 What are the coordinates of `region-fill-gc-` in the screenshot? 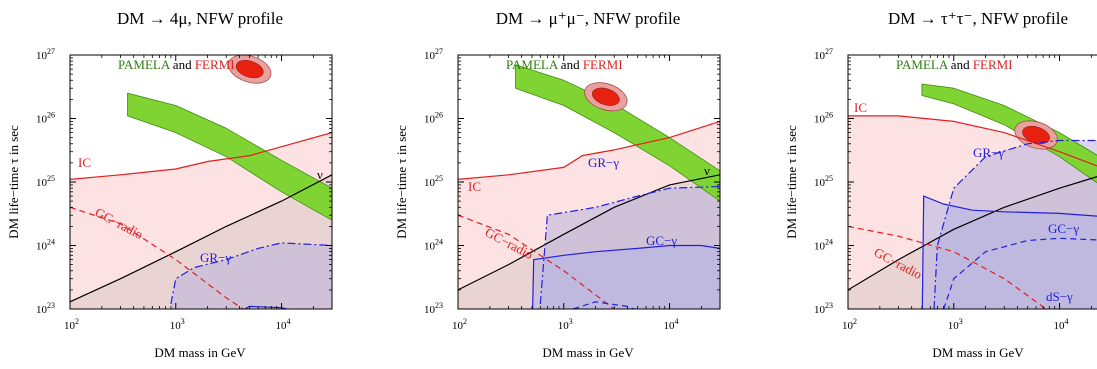 It's located at (626, 277).